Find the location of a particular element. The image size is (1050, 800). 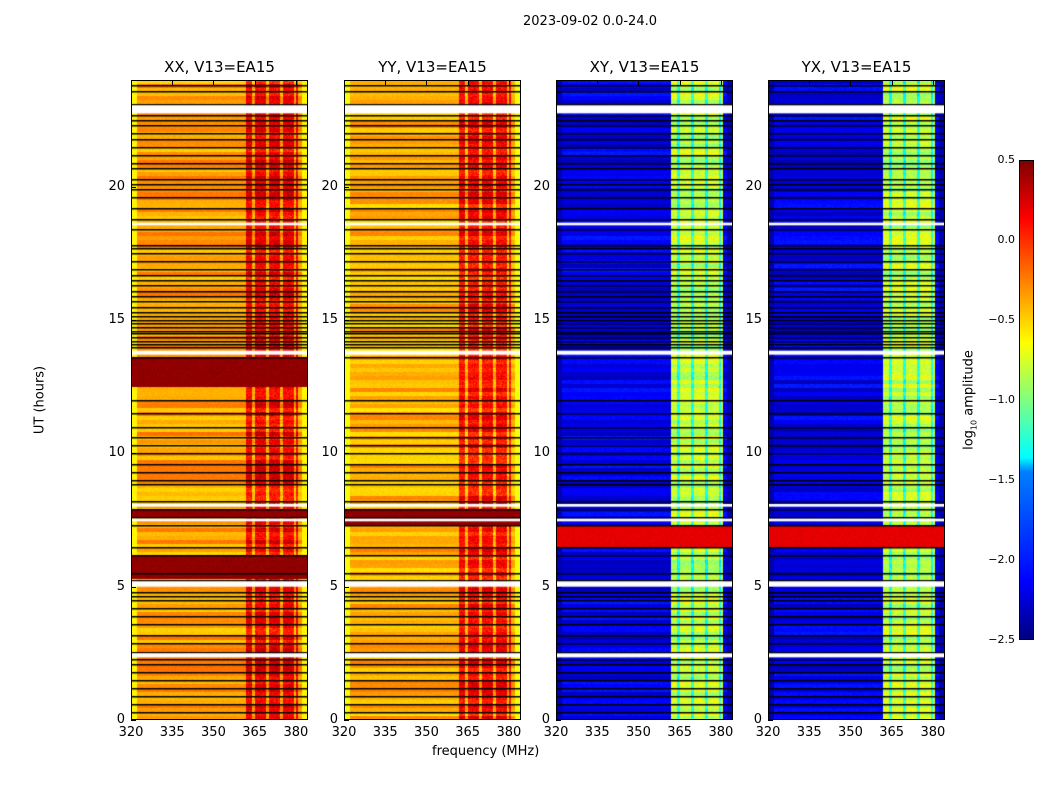

colorbar-tick-label: −2.5 is located at coordinates (1001, 639).